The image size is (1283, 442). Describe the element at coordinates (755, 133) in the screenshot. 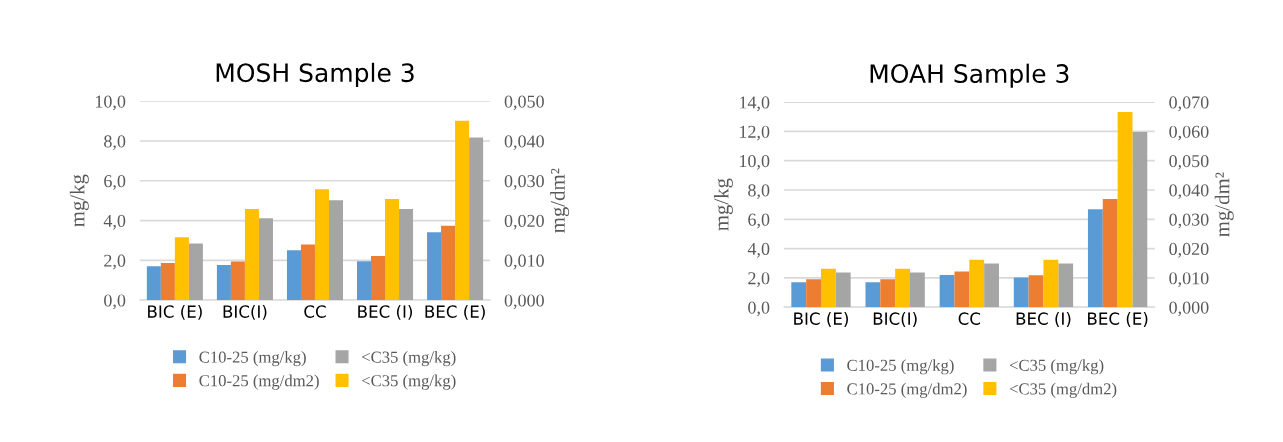

I see `y-tick-label: 12,0` at that location.